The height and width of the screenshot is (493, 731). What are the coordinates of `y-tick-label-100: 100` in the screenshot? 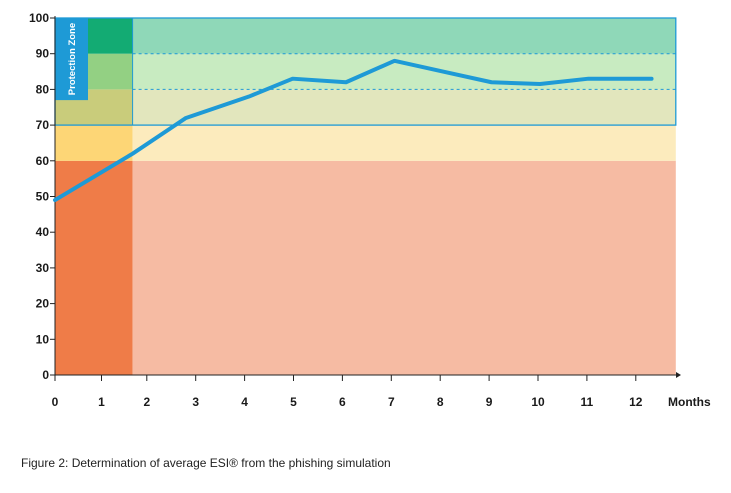 It's located at (39, 18).